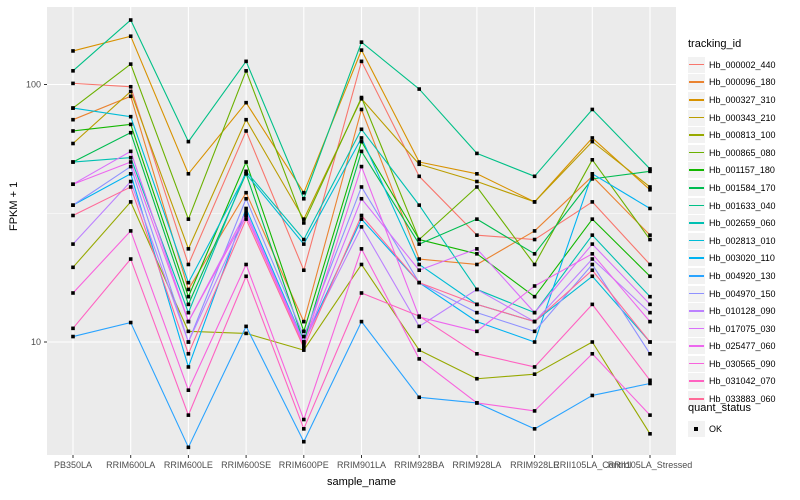 The image size is (800, 500). I want to click on legend-item-Hb_000327_310: Hb_000327_310, so click(744, 100).